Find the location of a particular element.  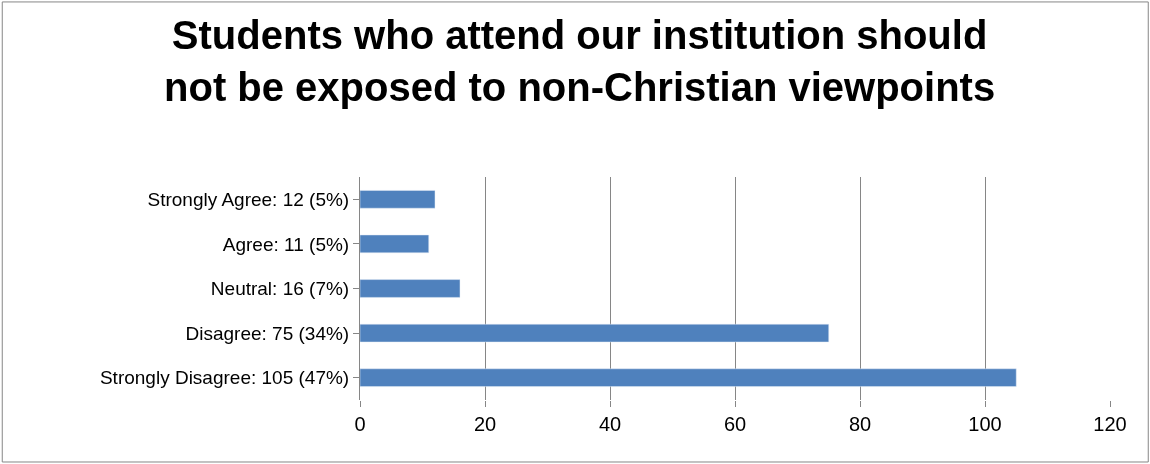

y-tick-label: Disagree: 75 (34%) is located at coordinates (267, 333).